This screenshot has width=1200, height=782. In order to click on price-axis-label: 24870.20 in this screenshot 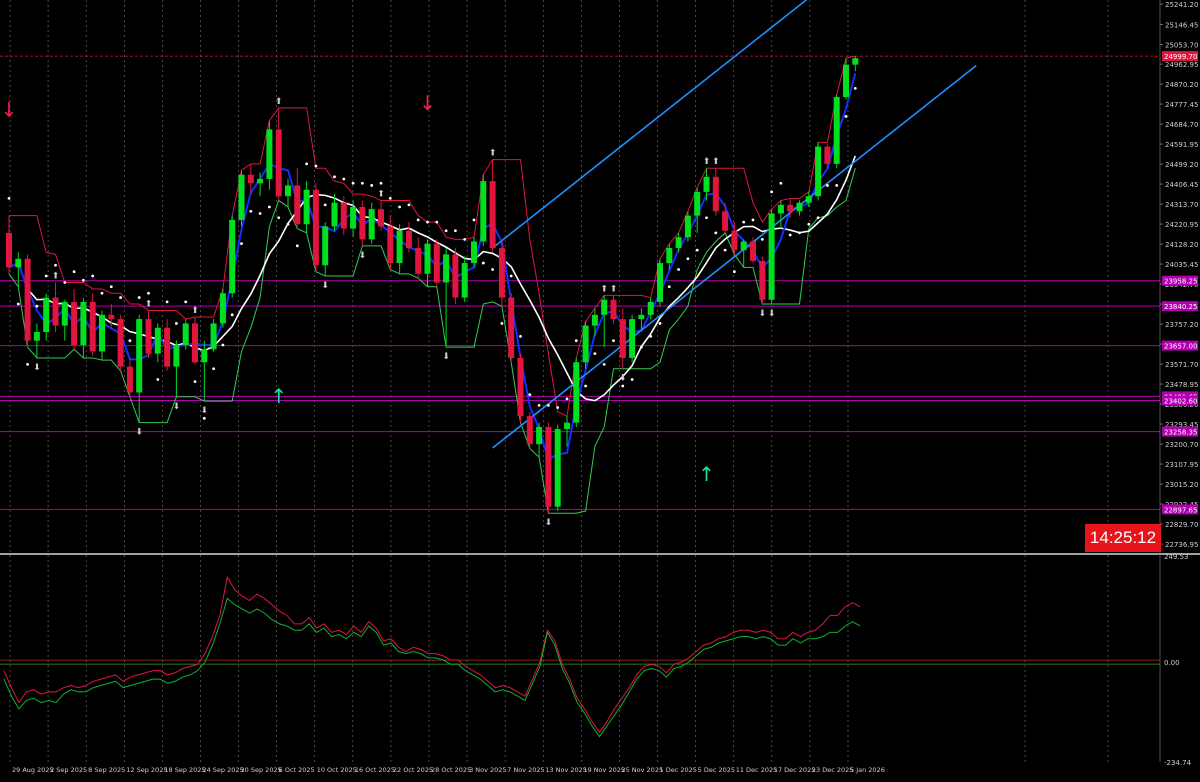, I will do `click(1181, 85)`.